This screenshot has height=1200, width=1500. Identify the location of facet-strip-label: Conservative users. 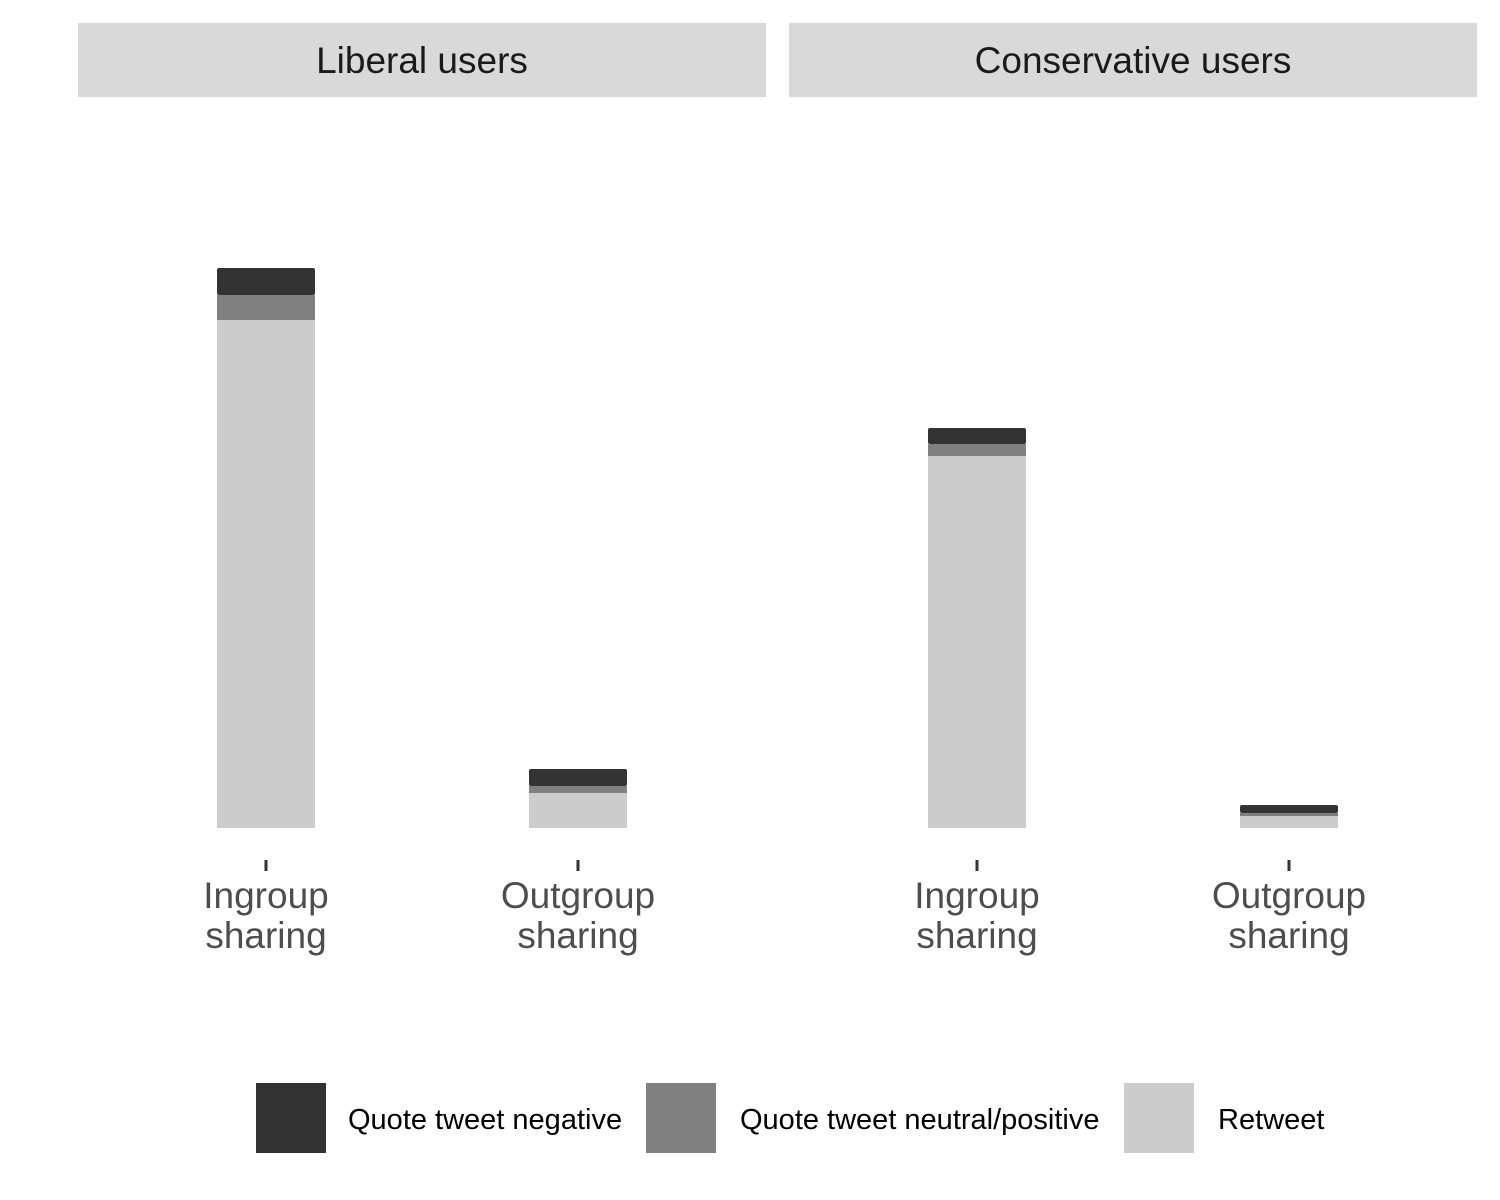
(1133, 60).